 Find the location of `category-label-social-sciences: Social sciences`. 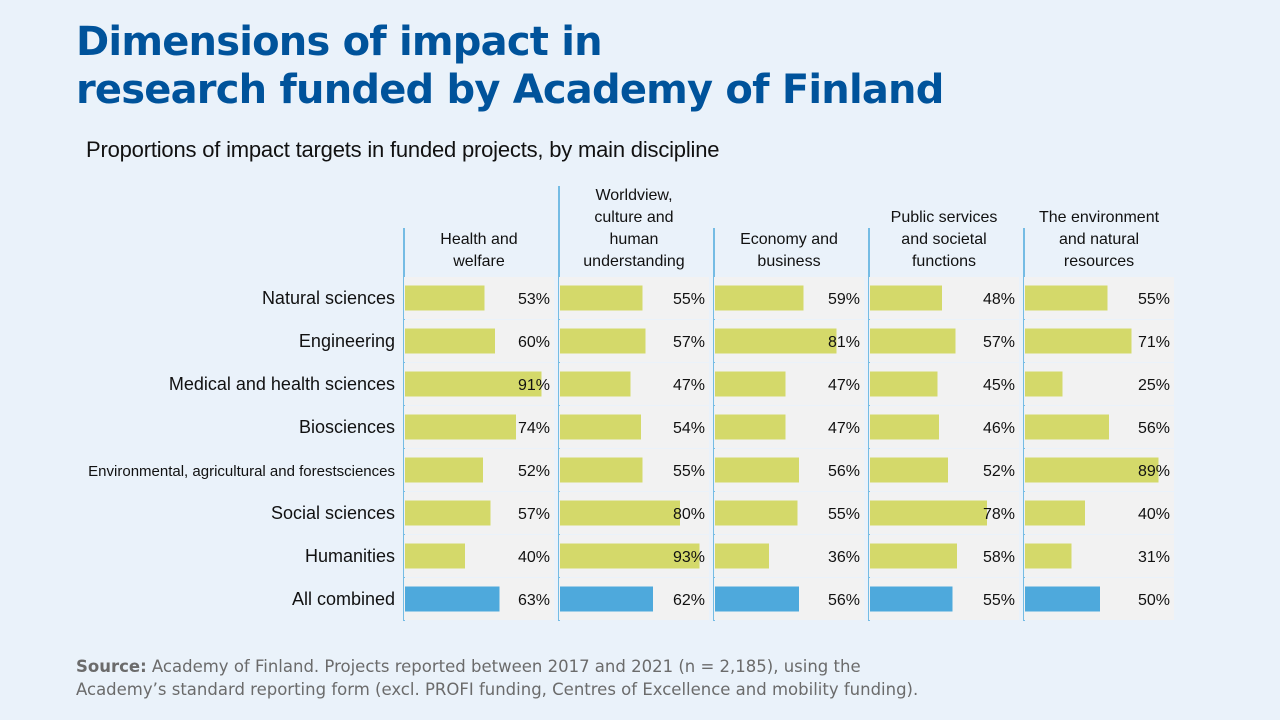

category-label-social-sciences: Social sciences is located at coordinates (333, 513).